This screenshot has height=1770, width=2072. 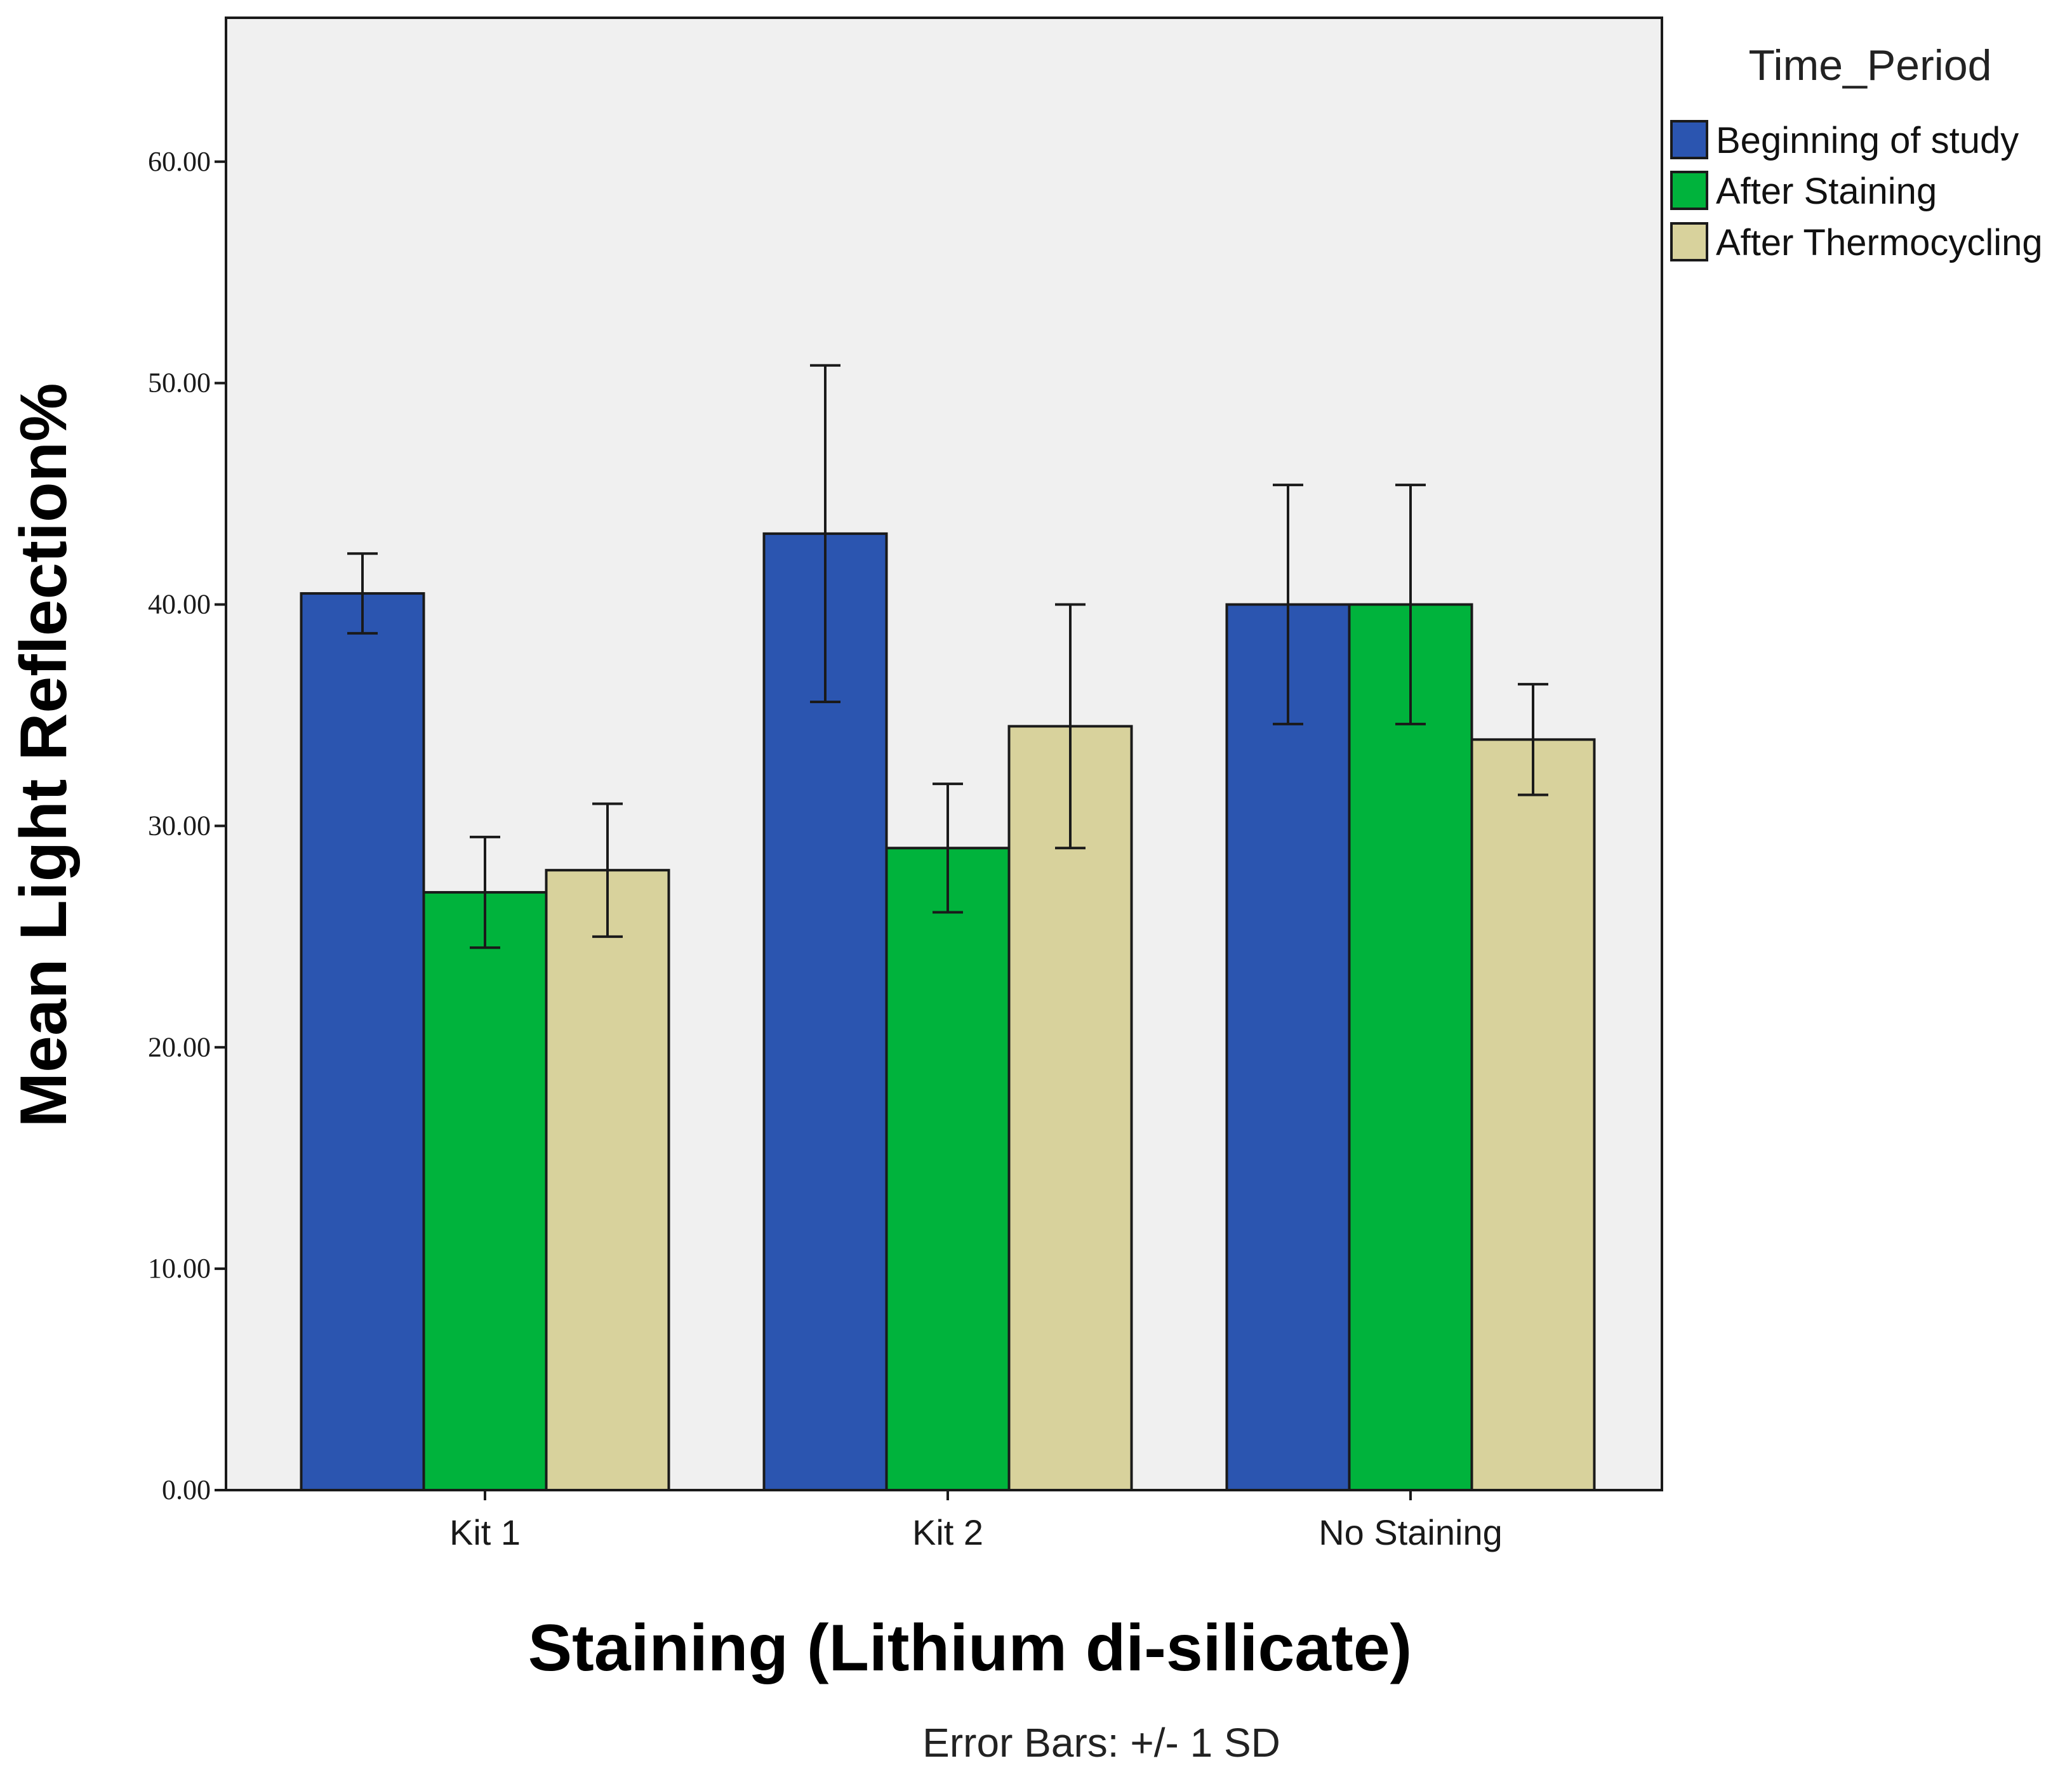 I want to click on x-axis-label: Staining (Lithium di-silicate), so click(x=970, y=1648).